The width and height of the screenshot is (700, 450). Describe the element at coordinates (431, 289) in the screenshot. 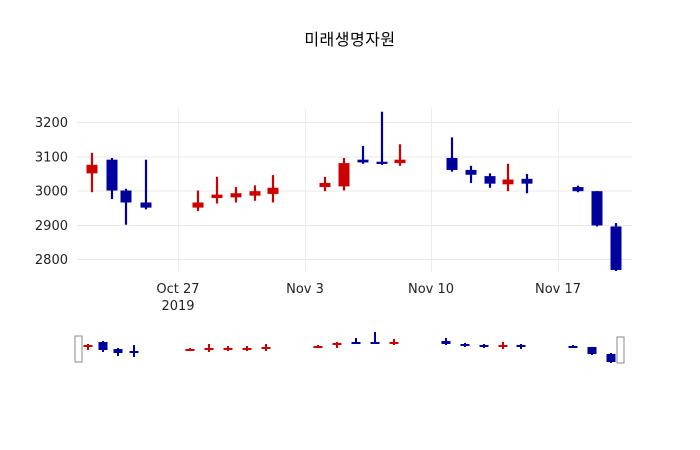

I see `x-axis-tick-label: Nov 10` at that location.